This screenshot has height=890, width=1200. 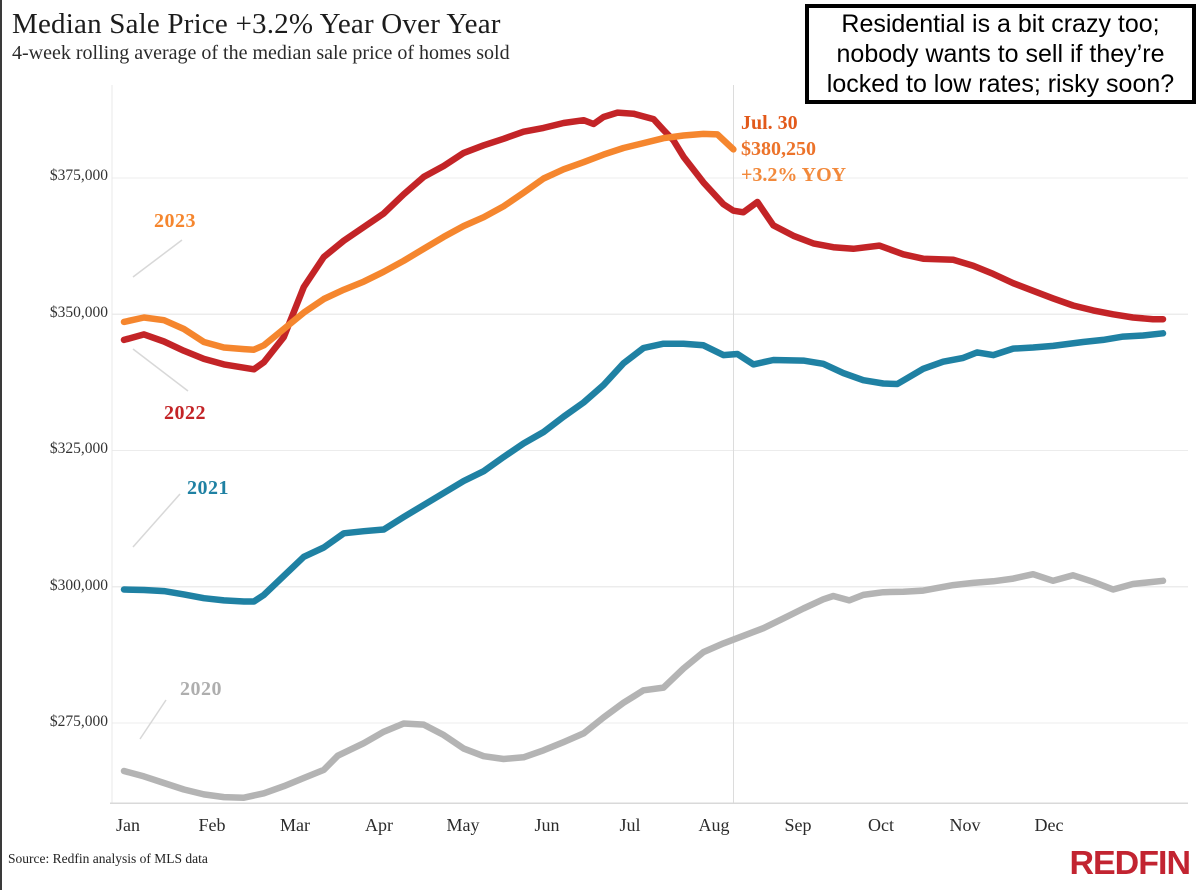 What do you see at coordinates (256, 24) in the screenshot?
I see `page-title: Median Sale Price +3.2% Year Over Year` at bounding box center [256, 24].